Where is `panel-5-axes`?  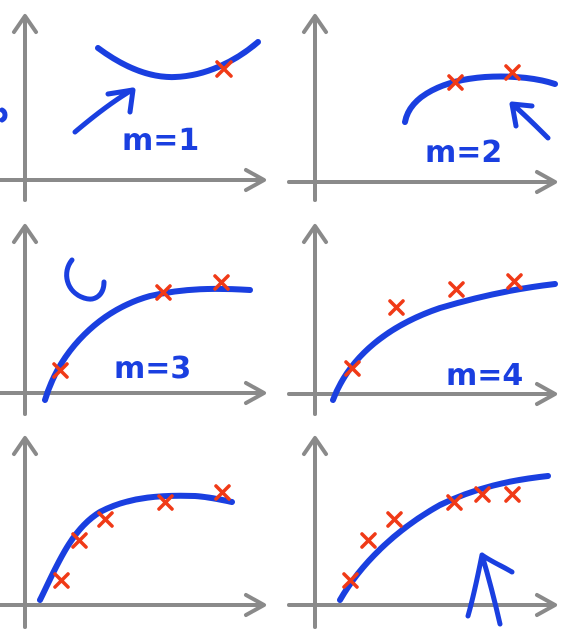
panel-5-axes is located at coordinates (133, 532).